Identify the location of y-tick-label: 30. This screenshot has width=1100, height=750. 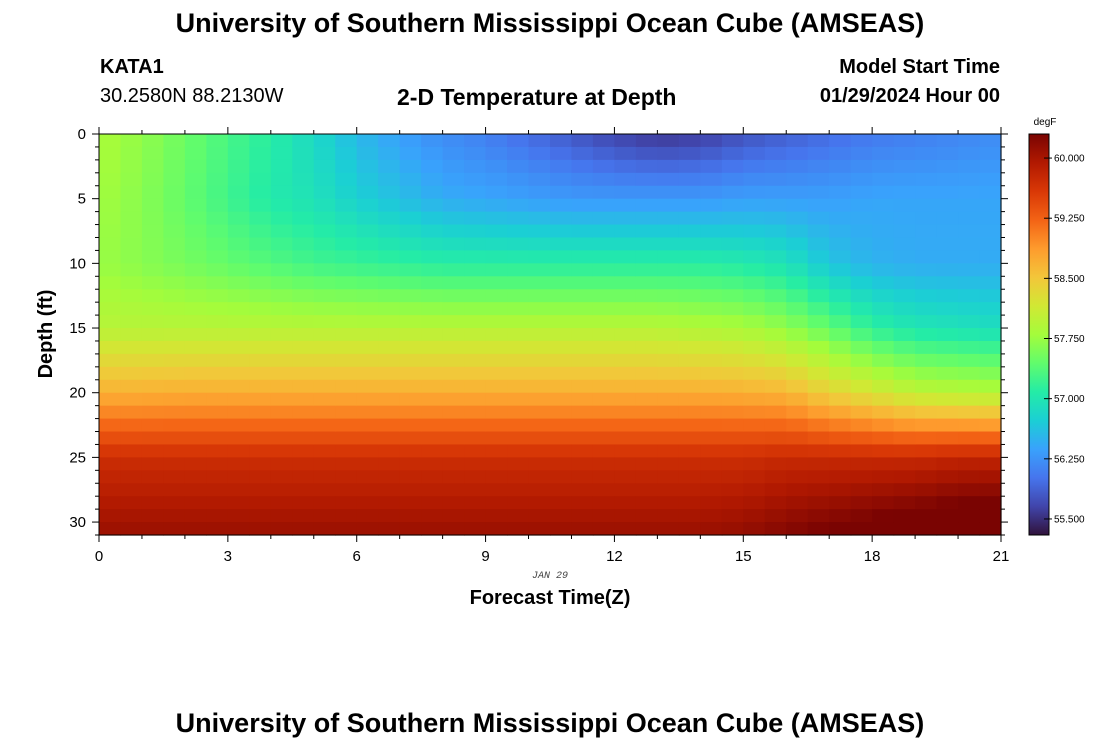
(77, 522).